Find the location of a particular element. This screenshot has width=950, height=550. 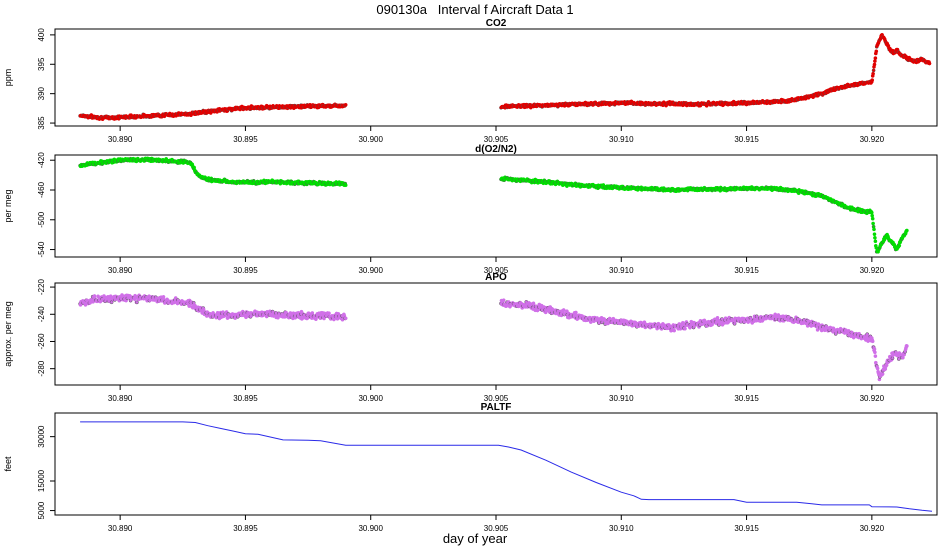

co2-ytick-label: 395 is located at coordinates (41, 64).